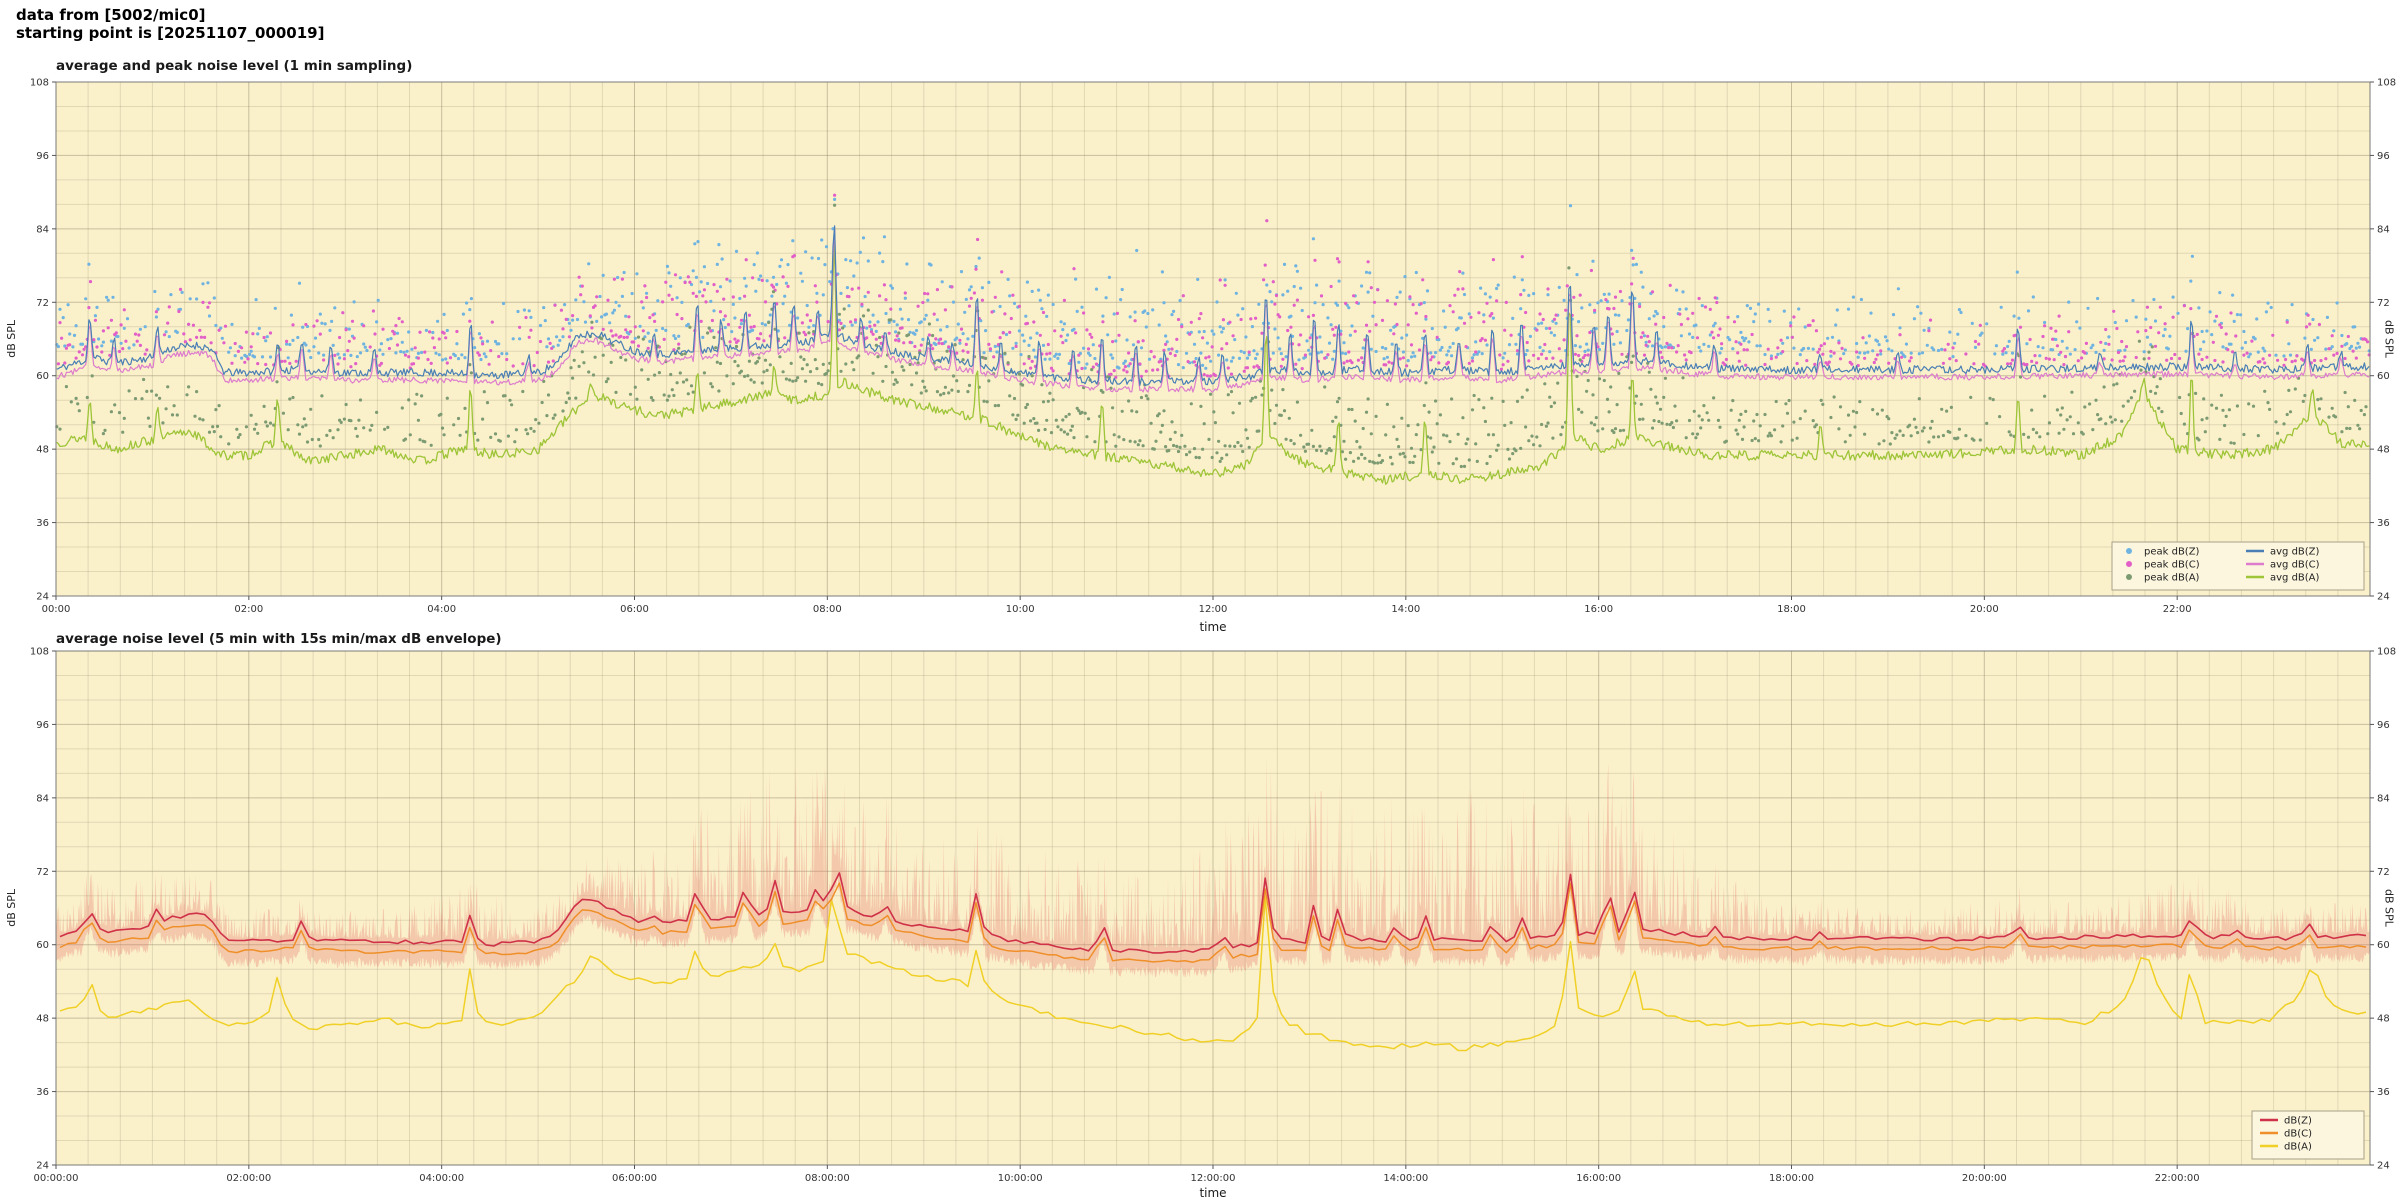 Image resolution: width=2400 pixels, height=1200 pixels. I want to click on x-tick-label: 20:00, so click(1984, 609).